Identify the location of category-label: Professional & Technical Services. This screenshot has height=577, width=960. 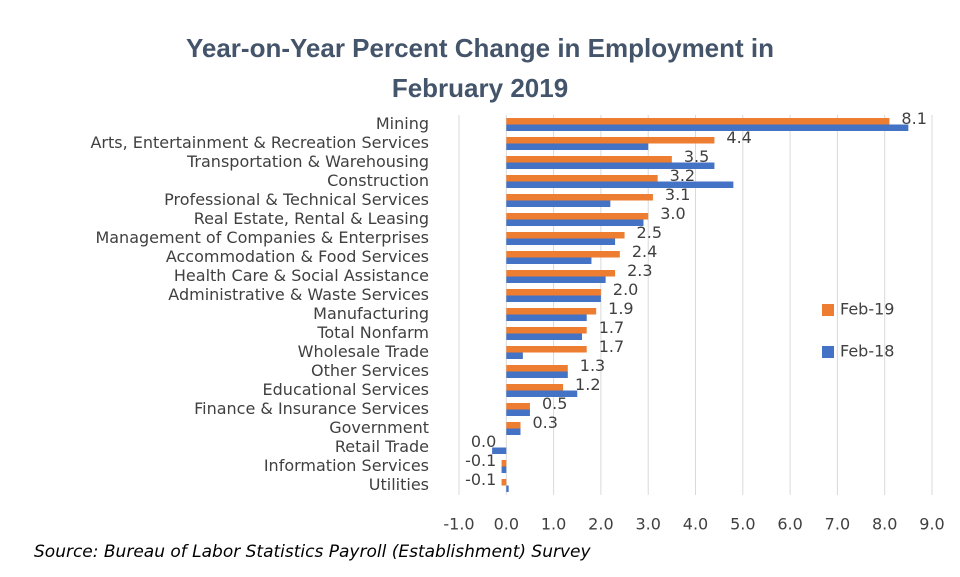
(296, 199).